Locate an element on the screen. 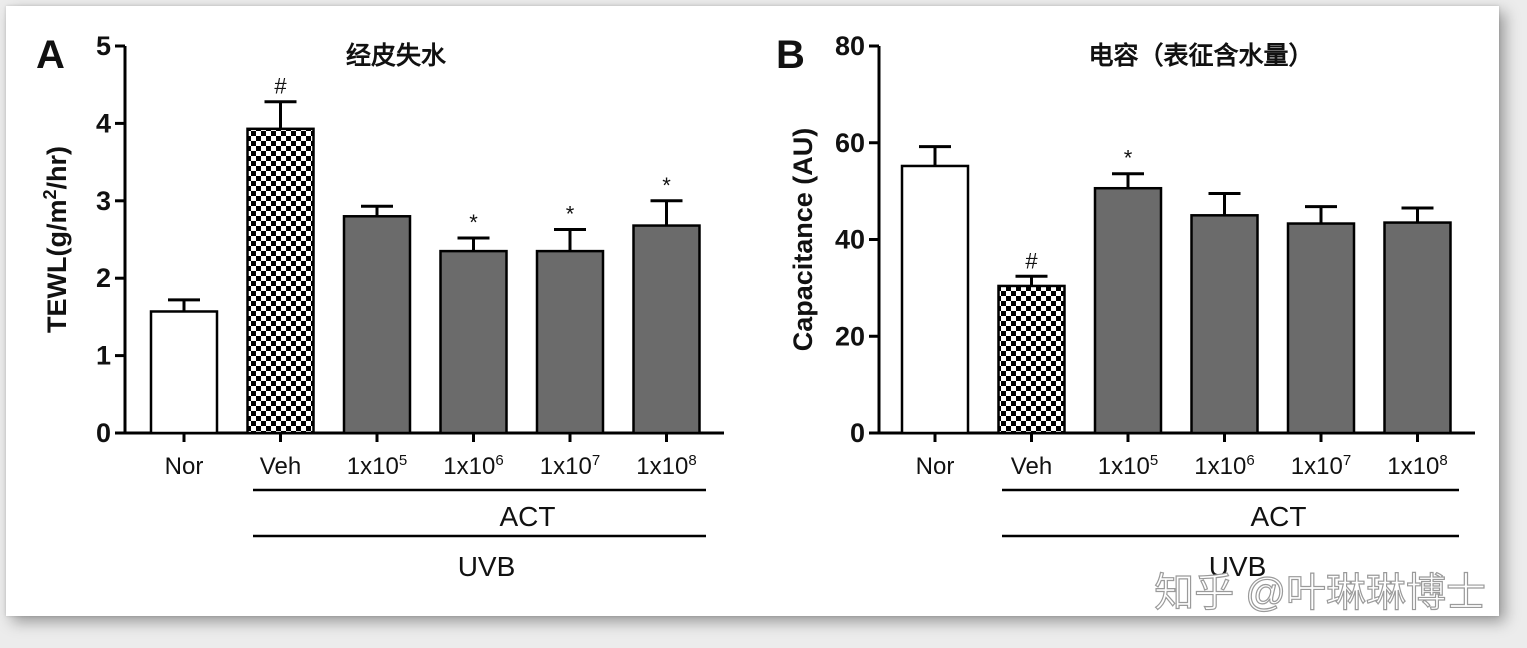 The image size is (1527, 648). y-tick-label: 80 is located at coordinates (850, 46).